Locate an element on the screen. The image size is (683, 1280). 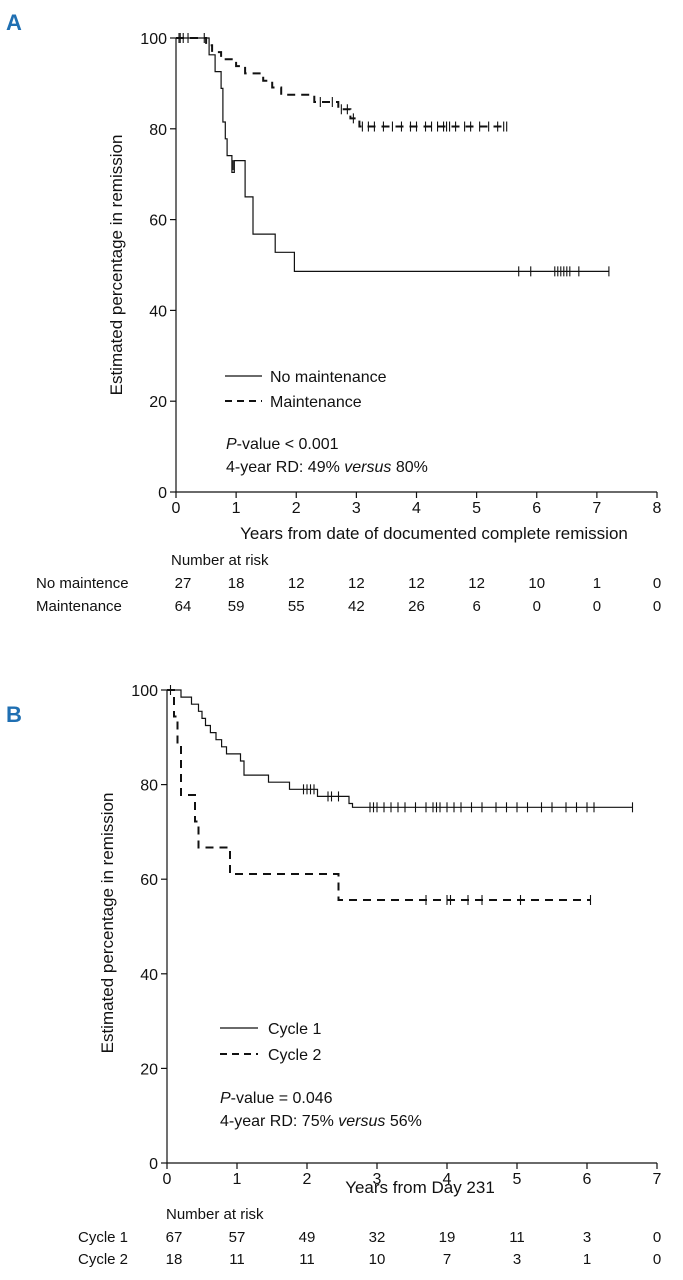
panel-b-risk-title: Number at risk is located at coordinates (215, 1214).